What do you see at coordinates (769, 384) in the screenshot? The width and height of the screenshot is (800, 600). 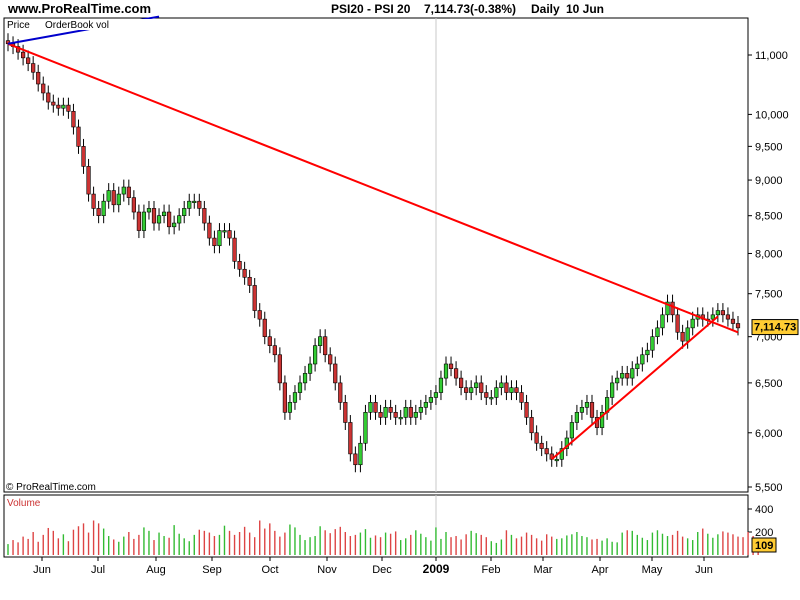 I see `y-tick-label-8: 6,500` at bounding box center [769, 384].